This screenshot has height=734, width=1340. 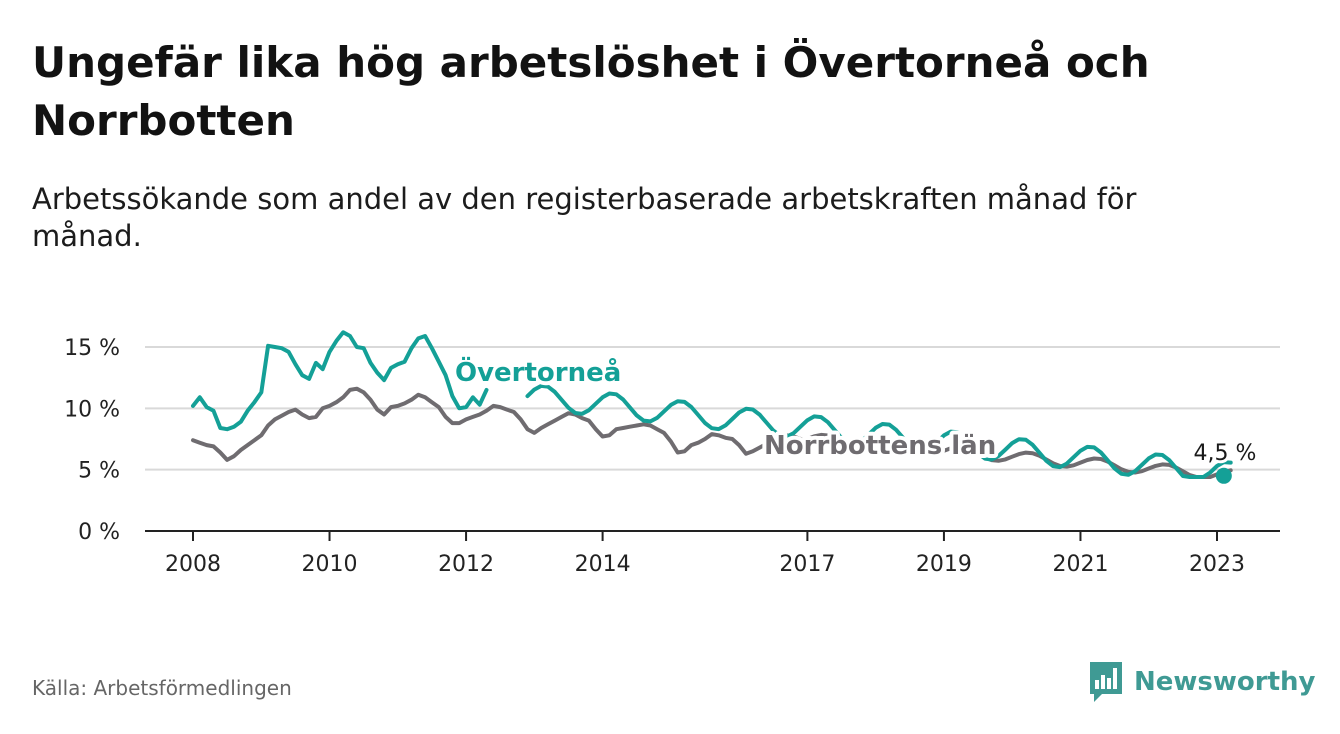 I want to click on end-value-label: 4,5 %, so click(x=1225, y=453).